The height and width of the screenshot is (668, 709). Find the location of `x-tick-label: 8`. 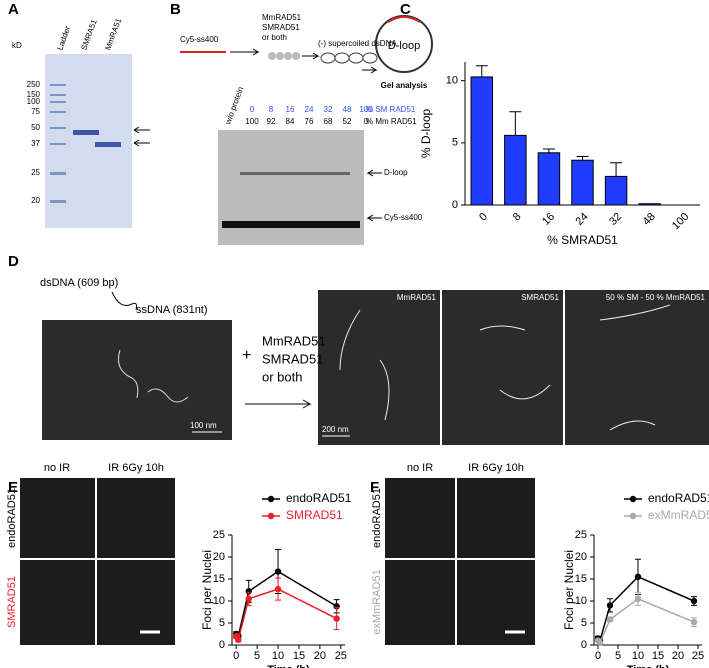

x-tick-label: 8 is located at coordinates (517, 217).